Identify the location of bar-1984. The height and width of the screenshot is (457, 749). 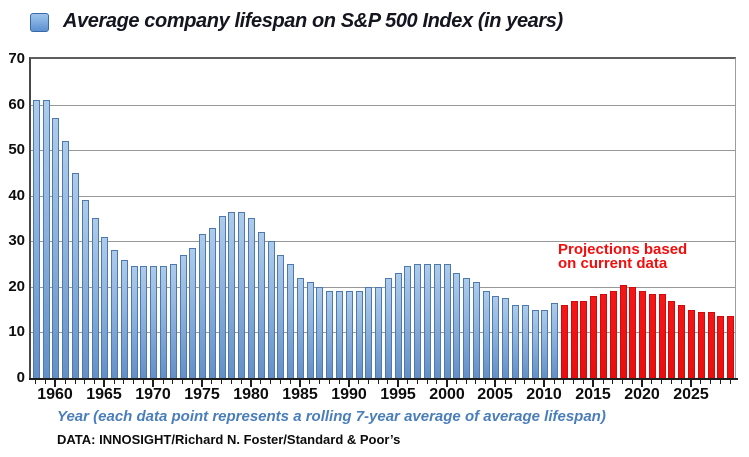
(290, 321).